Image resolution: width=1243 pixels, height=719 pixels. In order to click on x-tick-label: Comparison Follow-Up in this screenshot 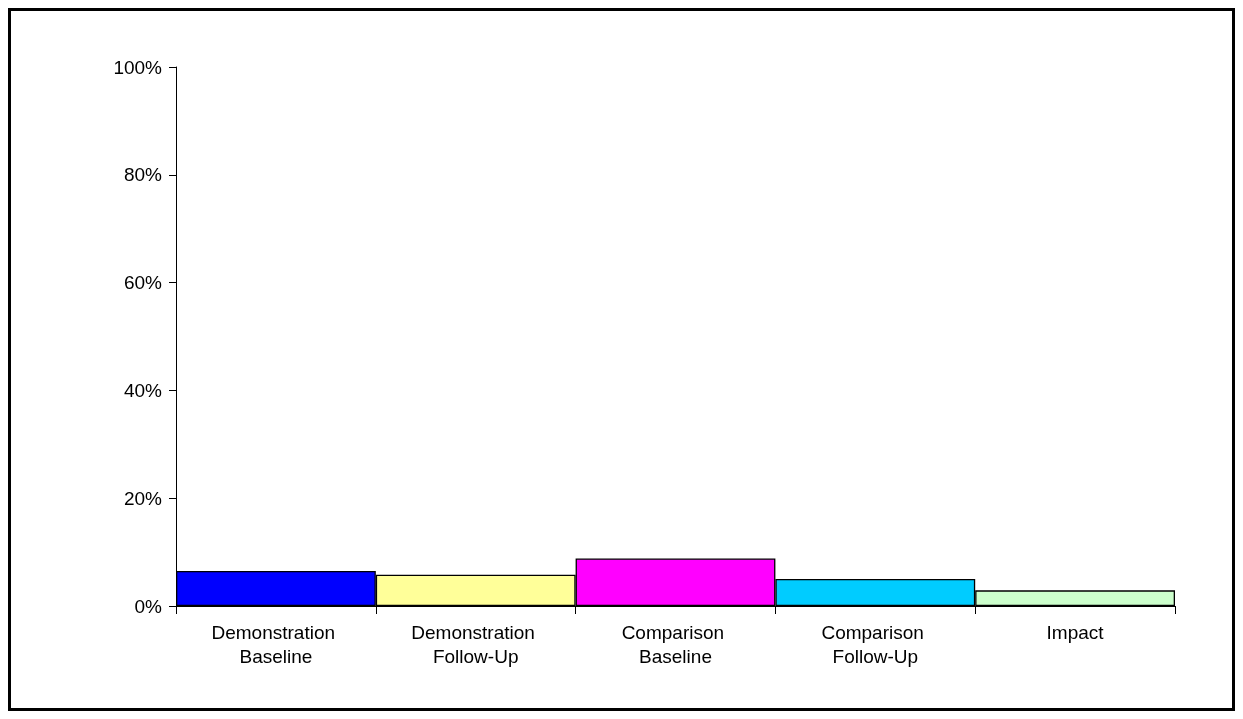, I will do `click(875, 644)`.